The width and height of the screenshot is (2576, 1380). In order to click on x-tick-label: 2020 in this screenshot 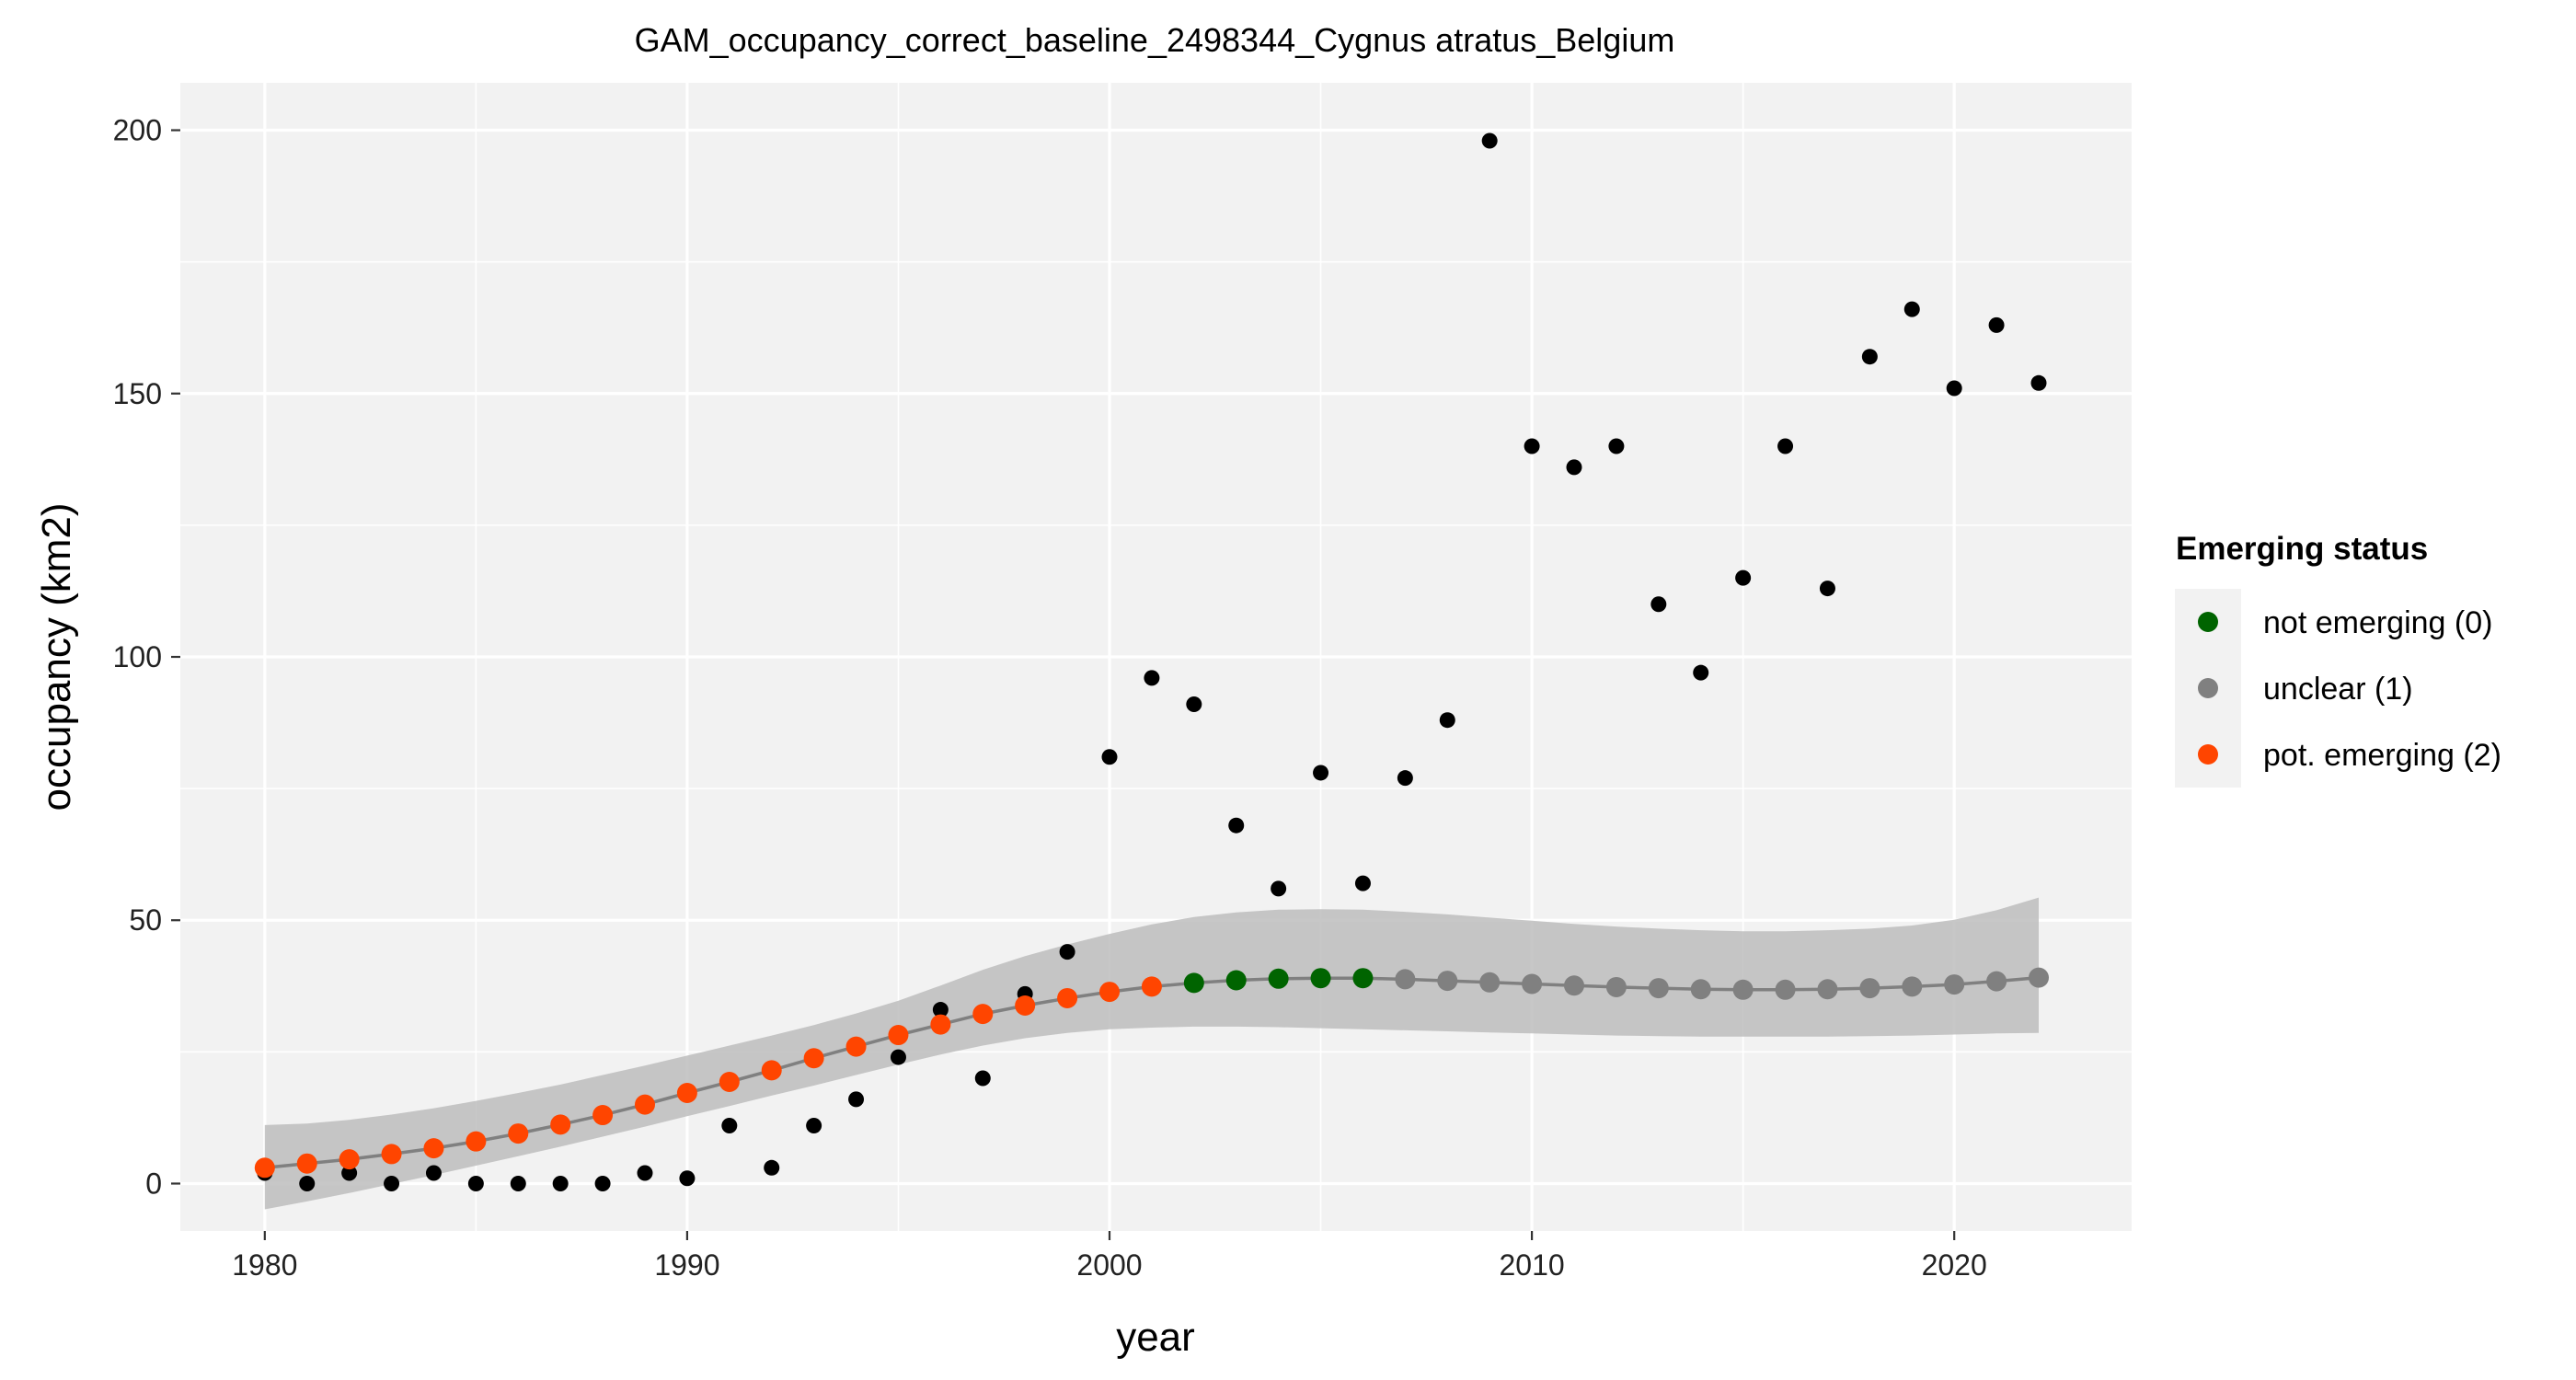, I will do `click(1955, 1265)`.